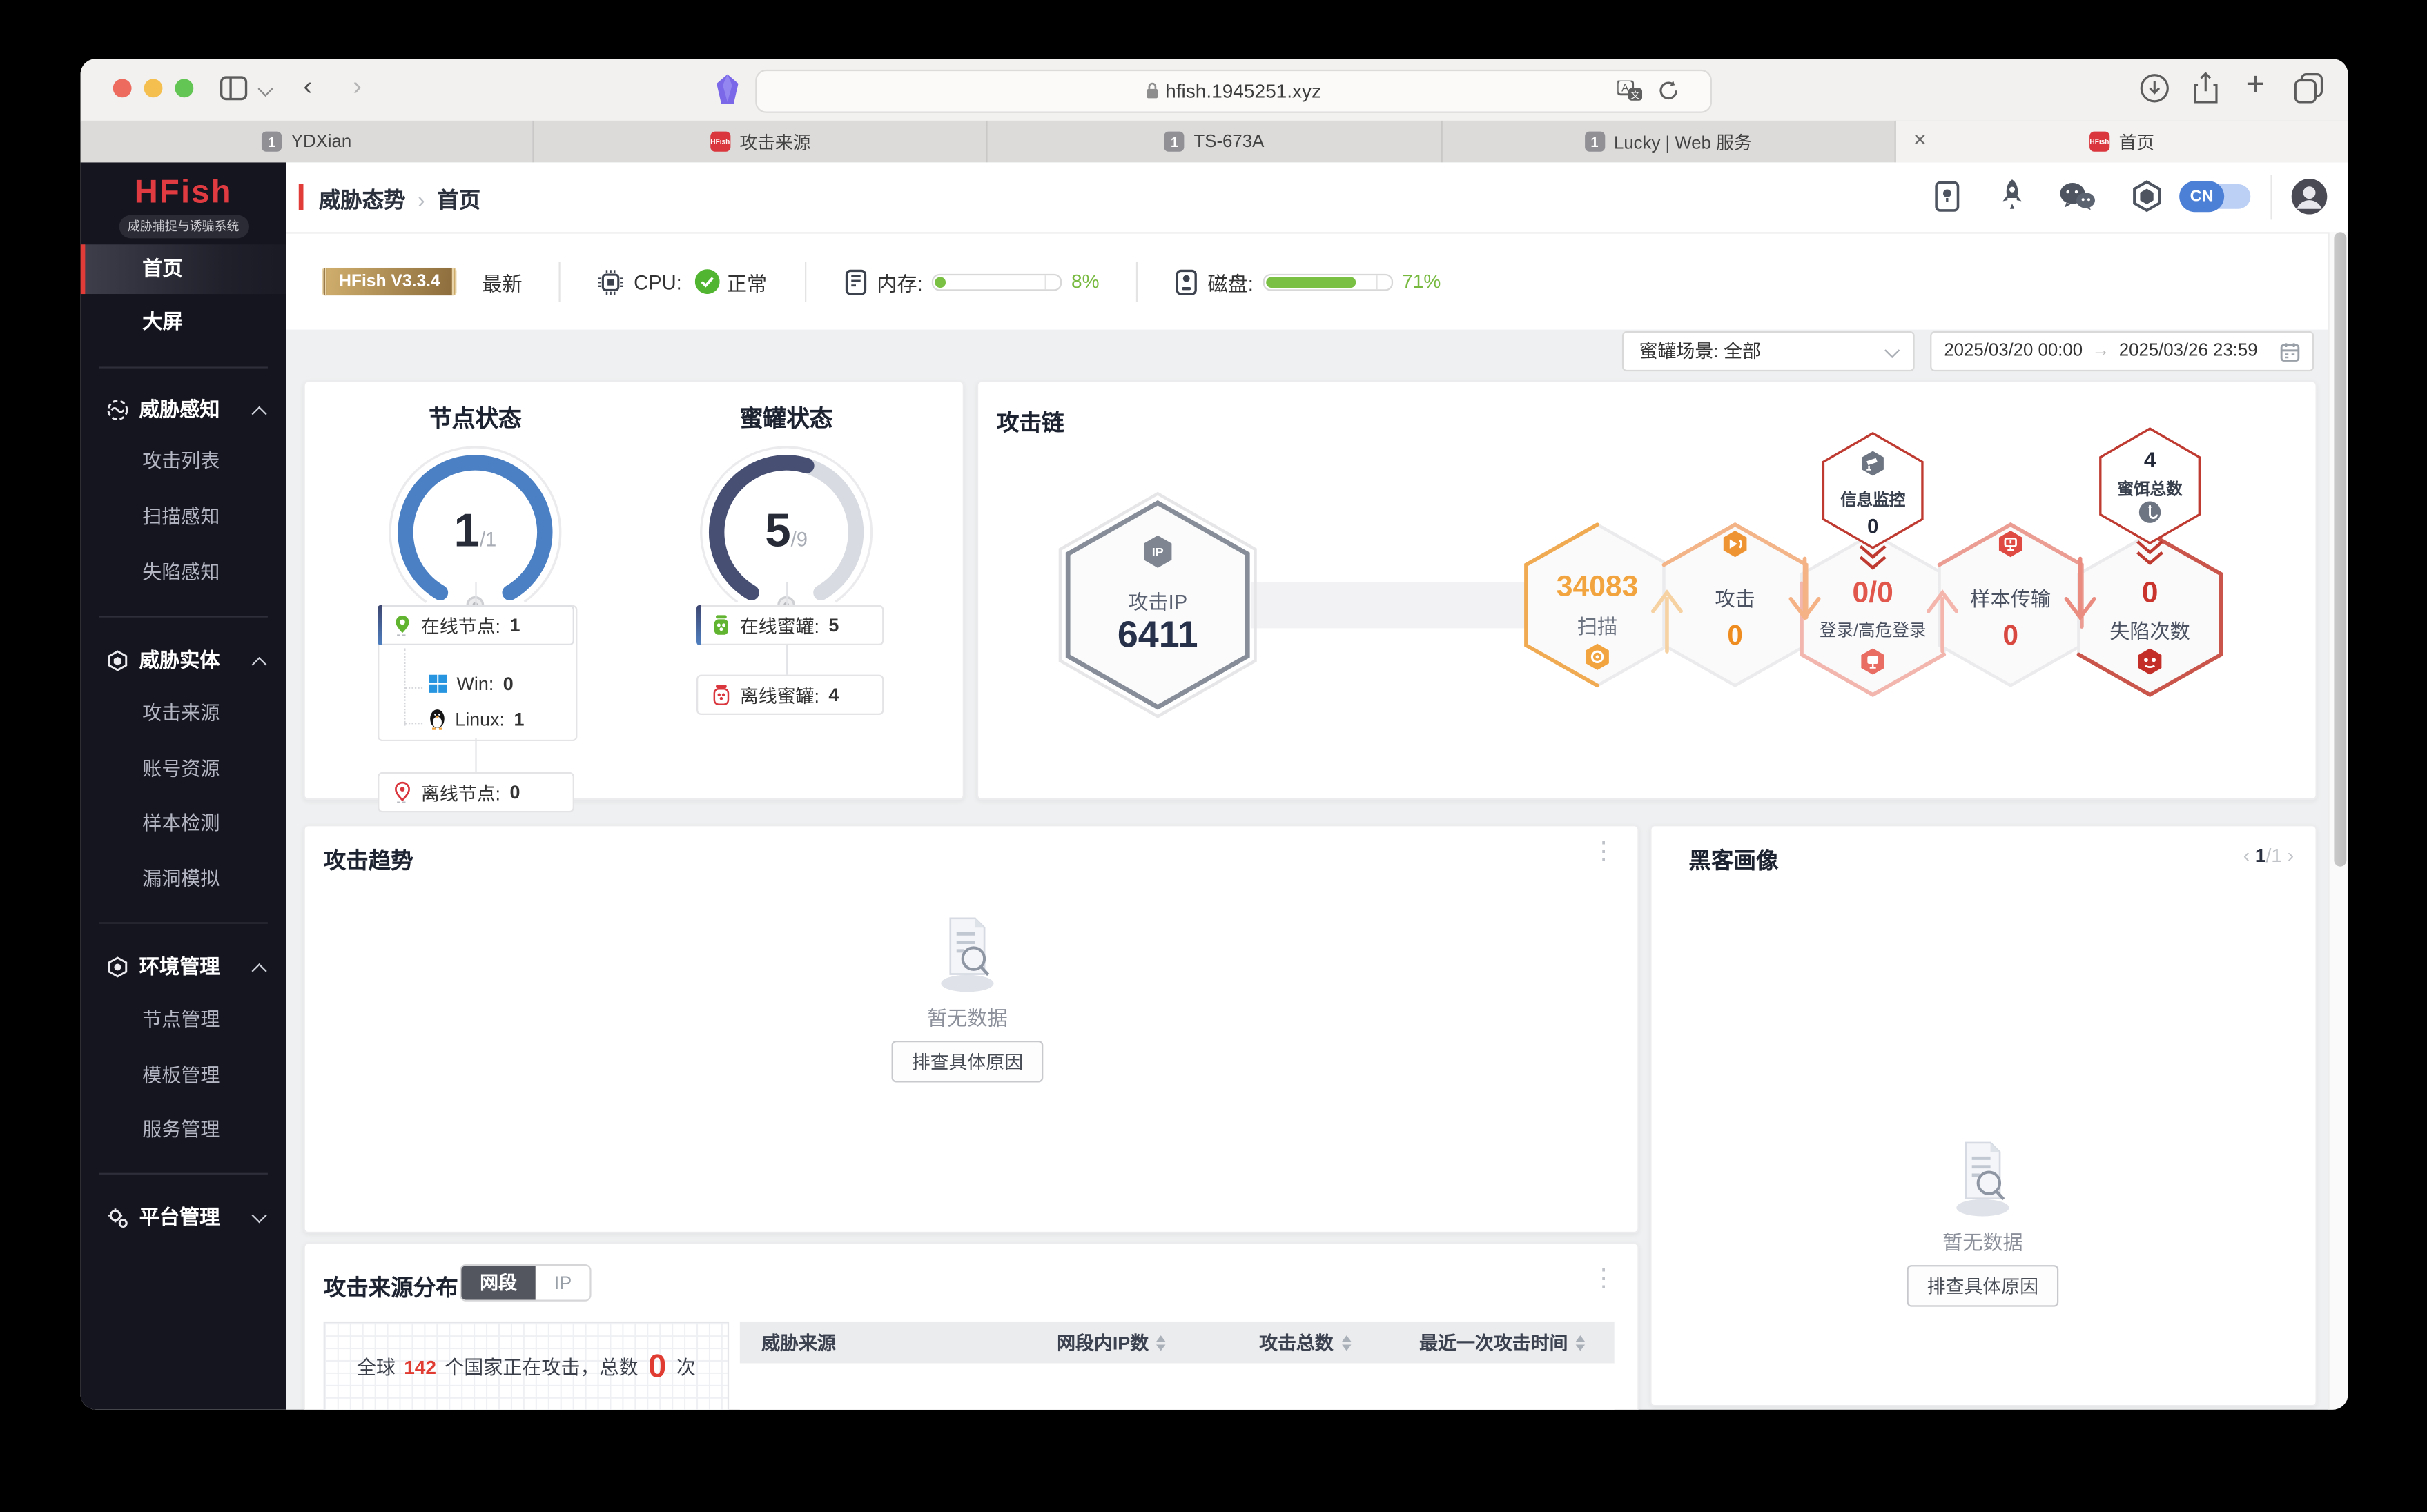 Image resolution: width=2427 pixels, height=1512 pixels. Describe the element at coordinates (1768, 351) in the screenshot. I see `honeypot-scene-select: 蜜罐场景: 全部` at that location.